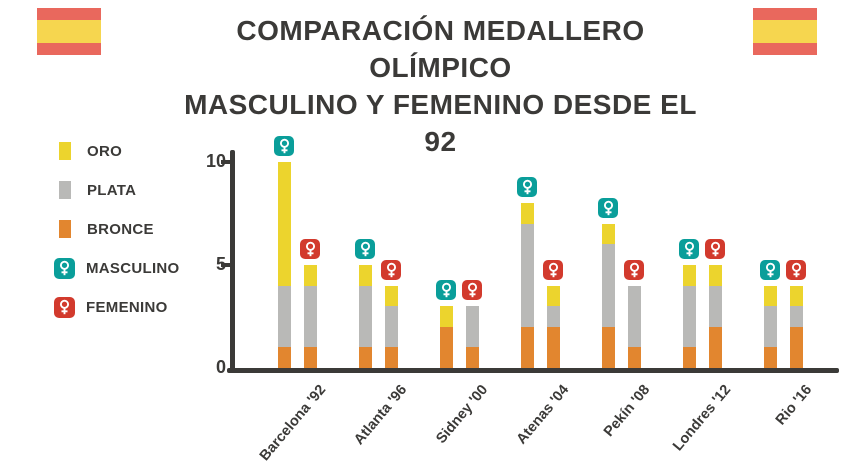 The image size is (857, 473). What do you see at coordinates (105, 151) in the screenshot?
I see `legend-label-oro: ORO` at bounding box center [105, 151].